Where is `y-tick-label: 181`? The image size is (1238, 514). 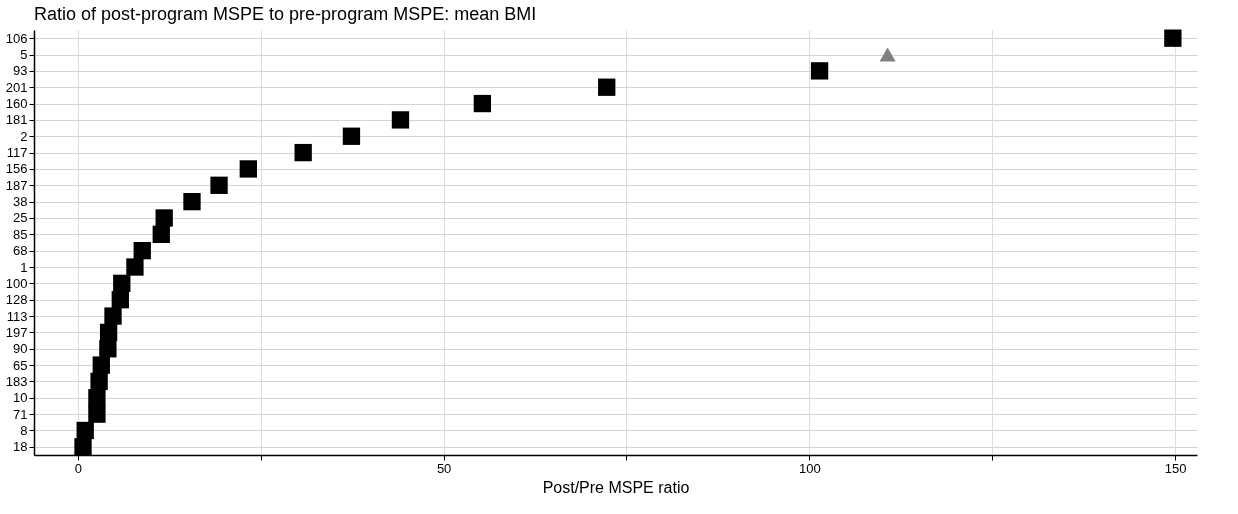
y-tick-label: 181 is located at coordinates (16, 120).